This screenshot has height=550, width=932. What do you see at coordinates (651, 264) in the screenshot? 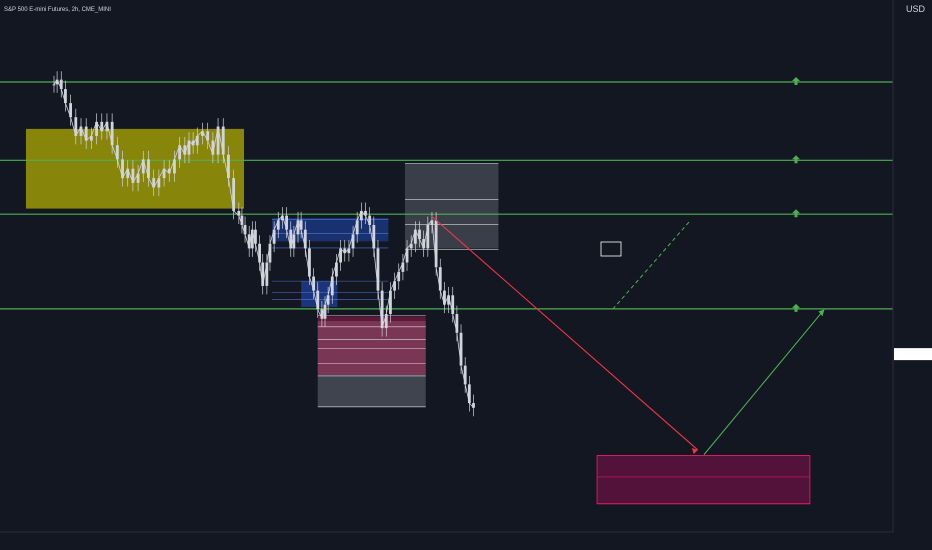
I see `dashed-projection` at bounding box center [651, 264].